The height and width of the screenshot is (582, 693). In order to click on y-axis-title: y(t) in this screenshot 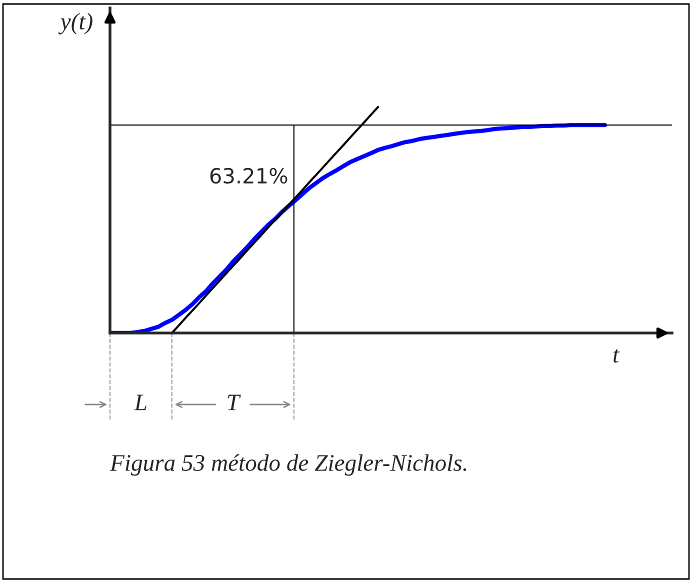, I will do `click(75, 23)`.